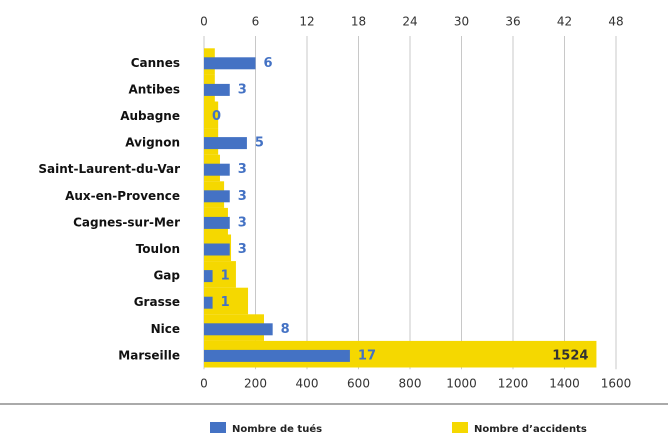  Describe the element at coordinates (152, 143) in the screenshot. I see `category-label: Avignon` at that location.